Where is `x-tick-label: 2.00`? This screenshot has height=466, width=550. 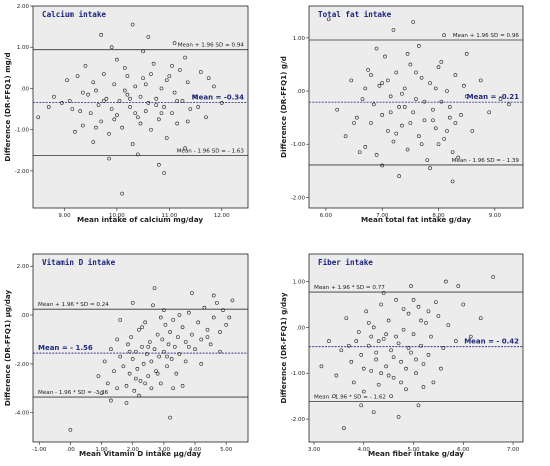
x-tick-label: 2.00 is located at coordinates (133, 450).